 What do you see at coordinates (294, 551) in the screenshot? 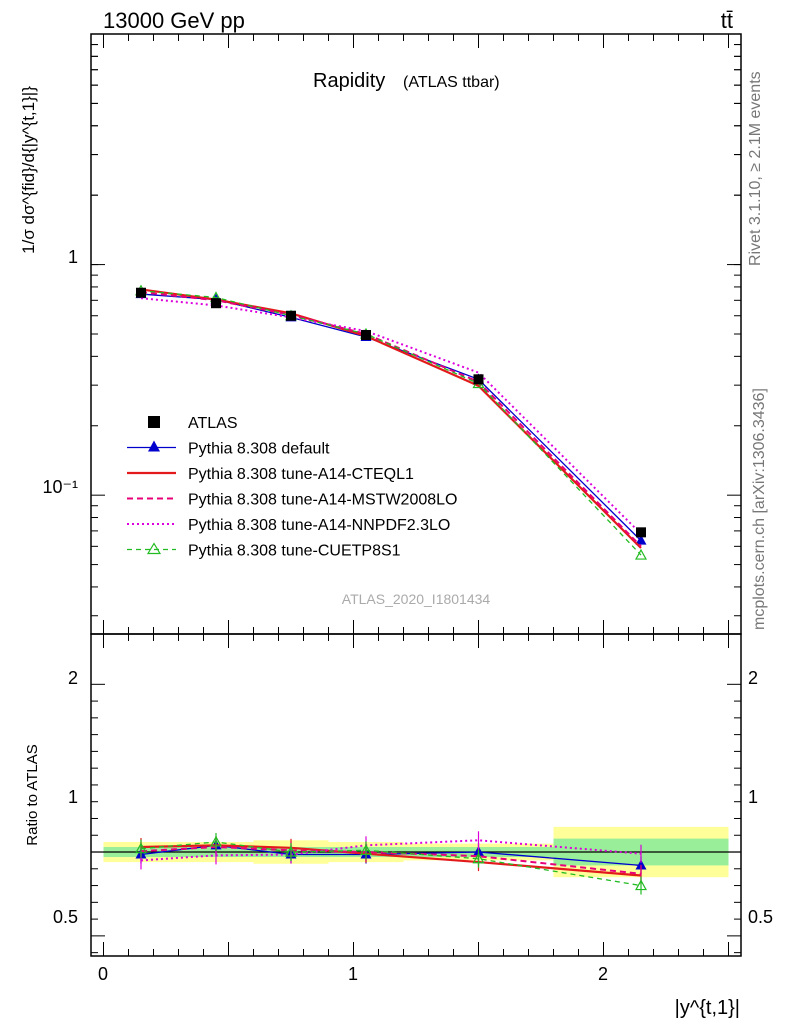
I see `legend-entry-5: Pythia 8.308 tune-CUETP8S1` at bounding box center [294, 551].